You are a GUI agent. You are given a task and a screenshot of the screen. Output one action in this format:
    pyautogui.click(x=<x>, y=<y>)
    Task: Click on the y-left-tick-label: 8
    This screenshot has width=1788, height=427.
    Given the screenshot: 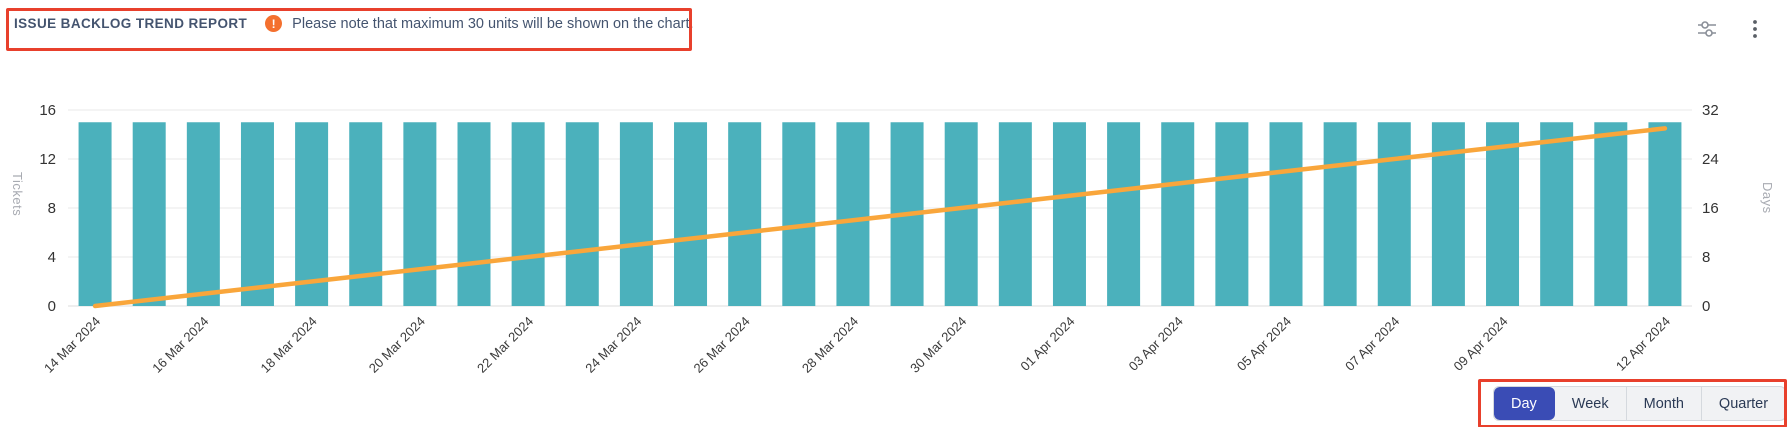 What is the action you would take?
    pyautogui.click(x=52, y=208)
    